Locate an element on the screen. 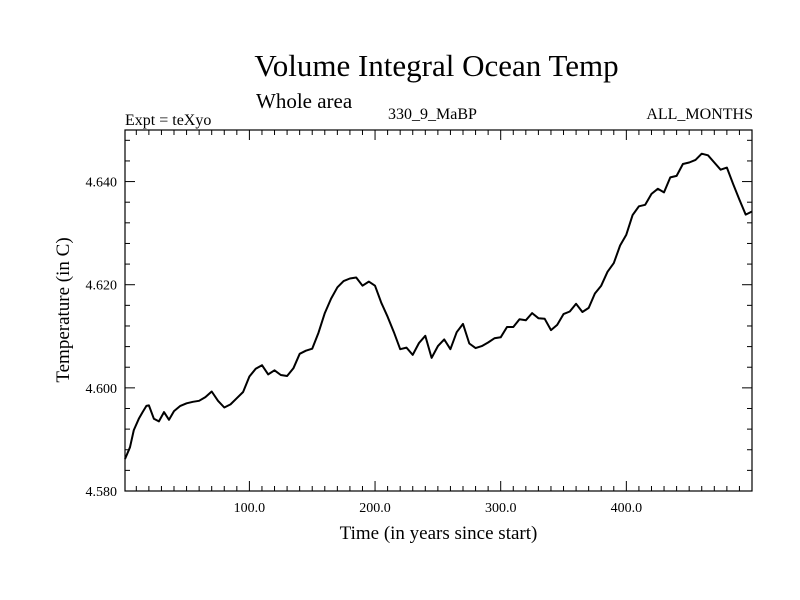 This screenshot has width=800, height=600. x-tick-label: 300.0 is located at coordinates (501, 508).